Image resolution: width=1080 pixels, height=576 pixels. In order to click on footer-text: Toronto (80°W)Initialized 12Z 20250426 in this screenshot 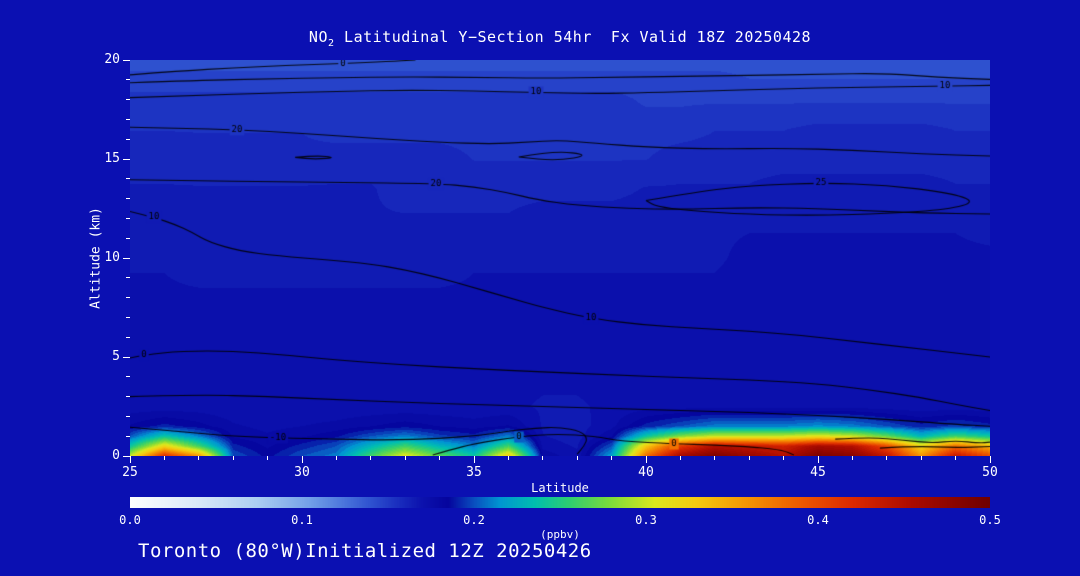, I will do `click(365, 551)`.